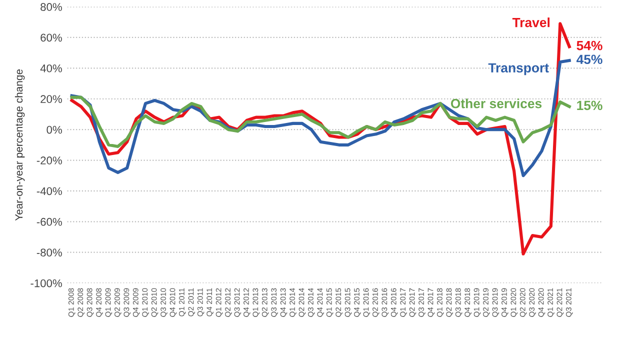  Describe the element at coordinates (320, 122) in the screenshot. I see `line-series` at that location.